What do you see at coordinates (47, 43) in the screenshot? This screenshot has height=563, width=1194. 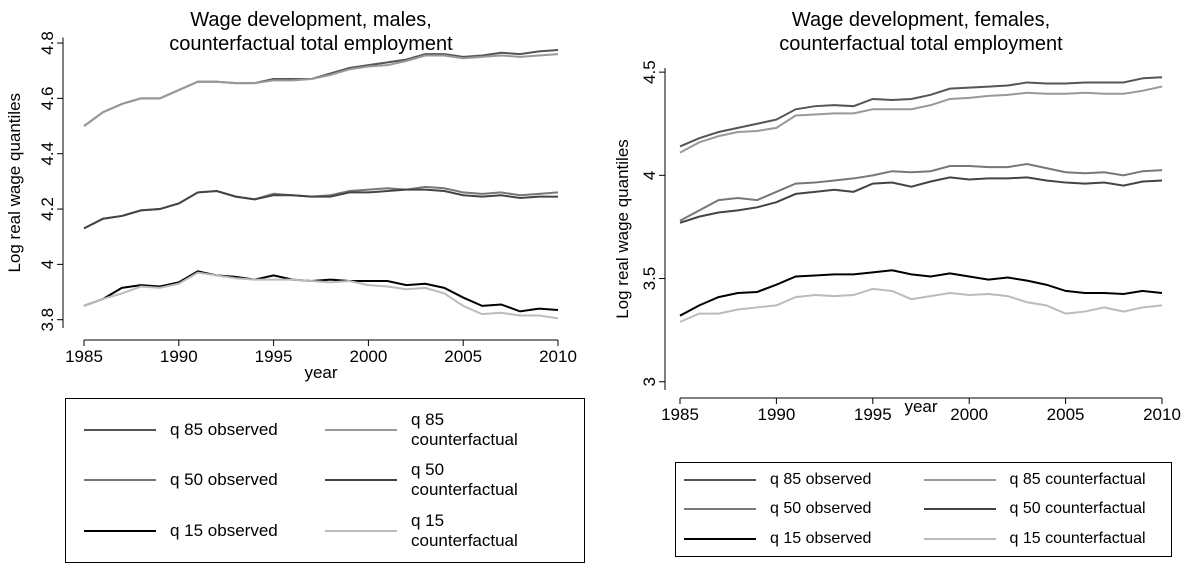 I see `y-tick-label: 4.8` at bounding box center [47, 43].